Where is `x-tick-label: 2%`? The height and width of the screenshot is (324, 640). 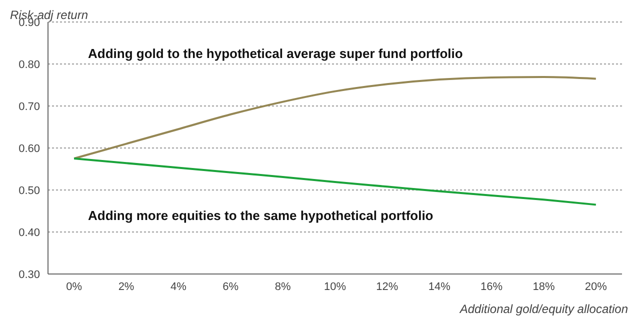
x-tick-label: 2% is located at coordinates (126, 286).